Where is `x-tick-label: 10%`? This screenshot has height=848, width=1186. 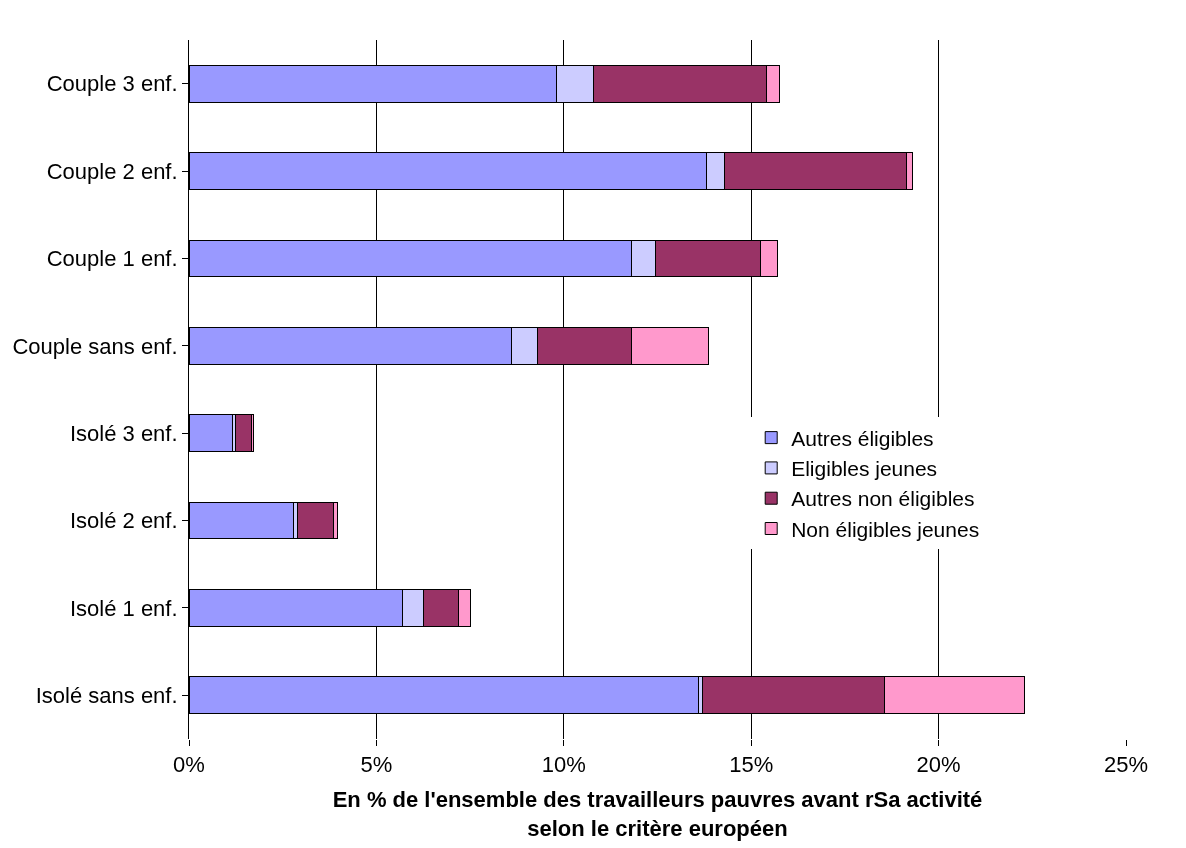
x-tick-label: 10% is located at coordinates (563, 765).